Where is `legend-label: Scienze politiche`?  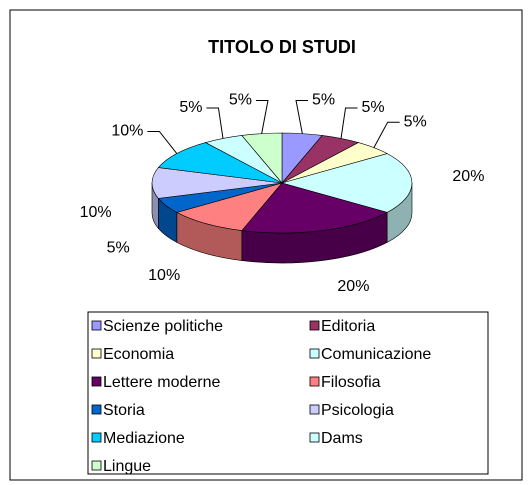 legend-label: Scienze politiche is located at coordinates (163, 326).